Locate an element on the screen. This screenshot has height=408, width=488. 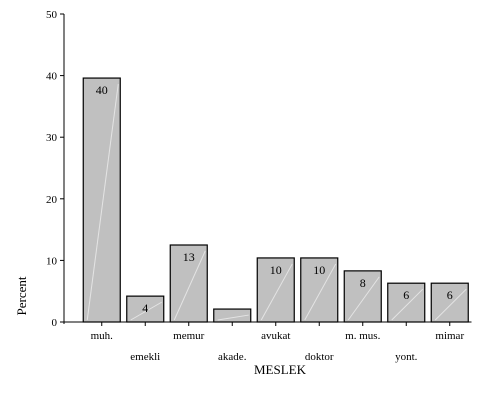
data-label: 4 is located at coordinates (145, 308).